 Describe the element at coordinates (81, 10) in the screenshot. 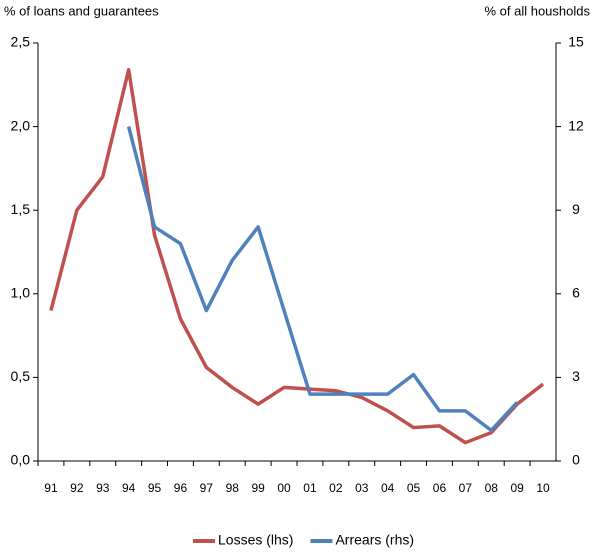

I see `y-axis-title: % of loans and guarantees` at that location.